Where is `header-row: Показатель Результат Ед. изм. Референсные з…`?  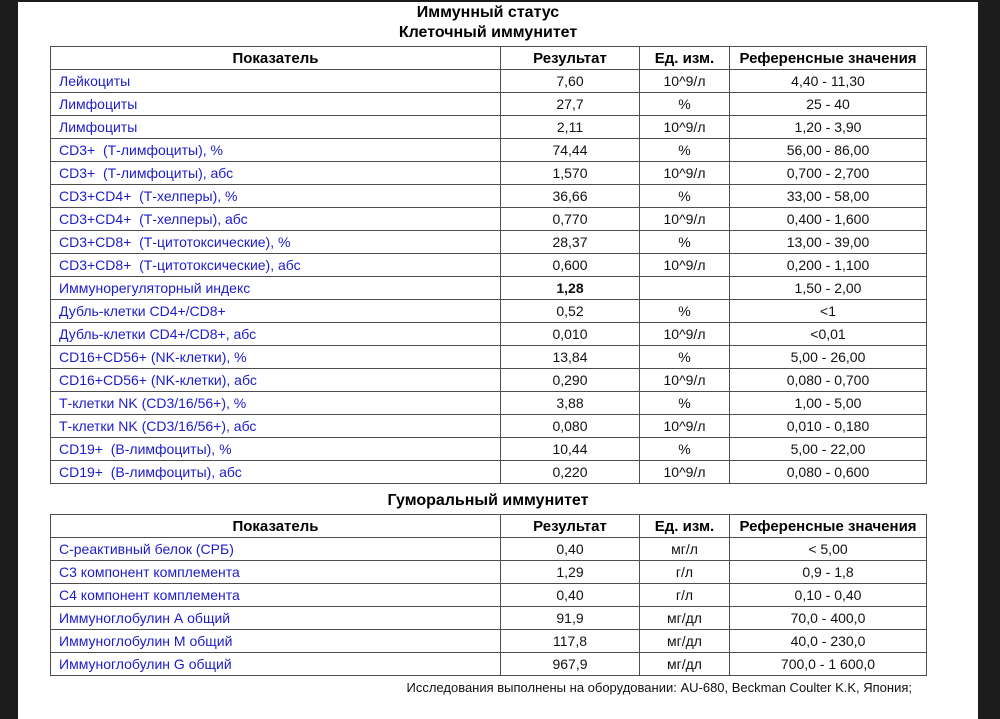
header-row: Показатель Результат Ед. изм. Референсные з… is located at coordinates (488, 58).